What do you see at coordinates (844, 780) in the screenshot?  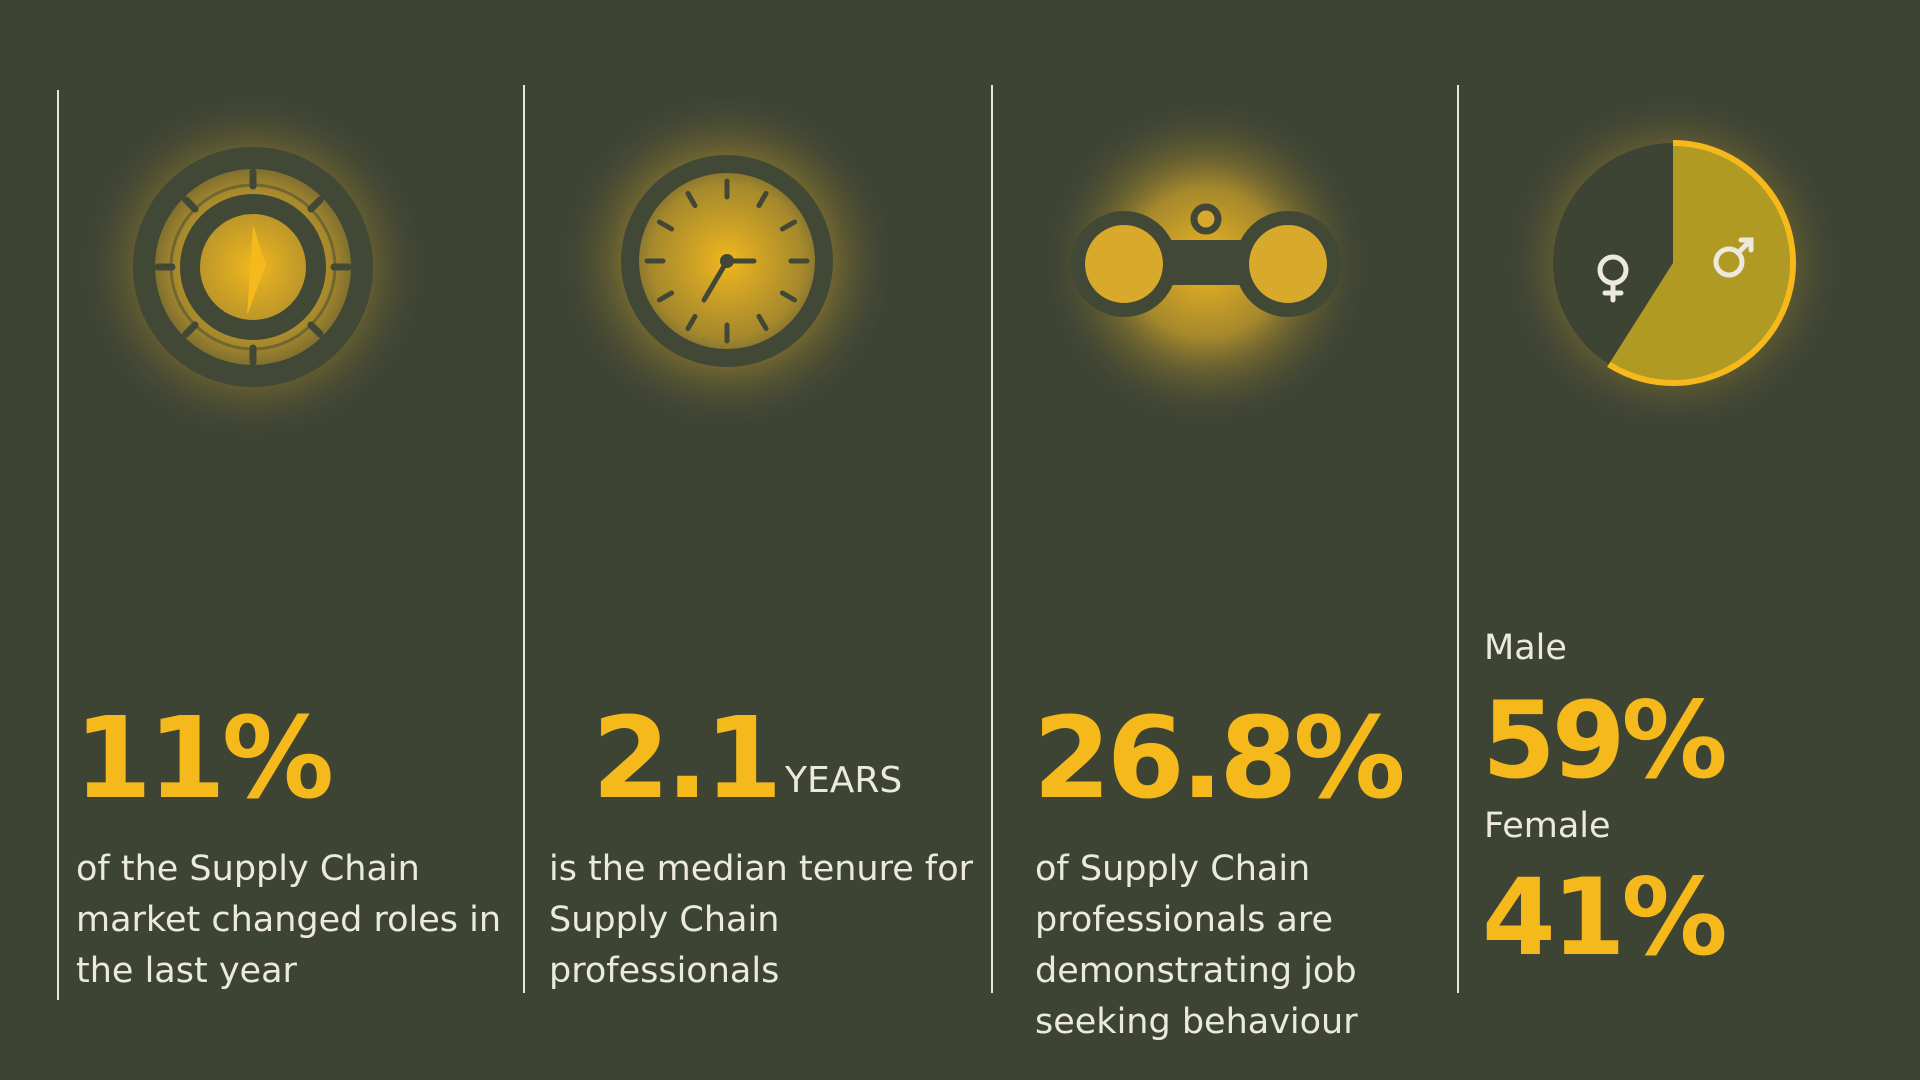 I see `unit: YEARS` at bounding box center [844, 780].